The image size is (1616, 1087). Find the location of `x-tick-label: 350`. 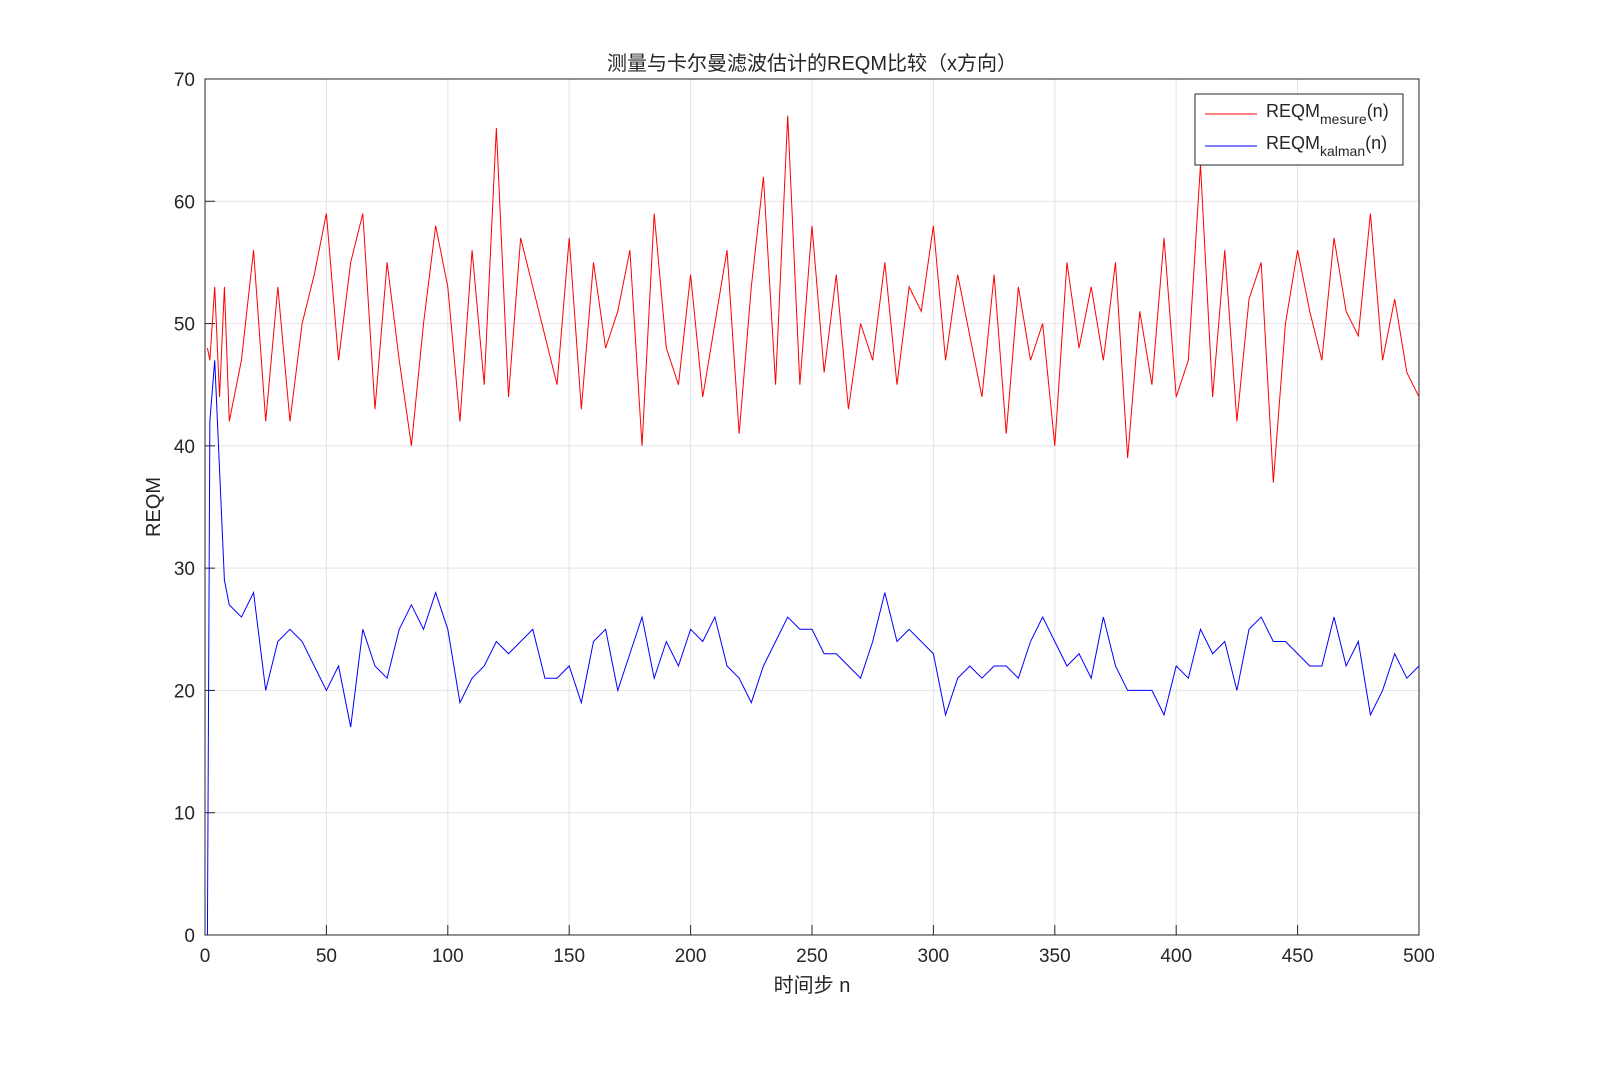

x-tick-label: 350 is located at coordinates (1055, 956).